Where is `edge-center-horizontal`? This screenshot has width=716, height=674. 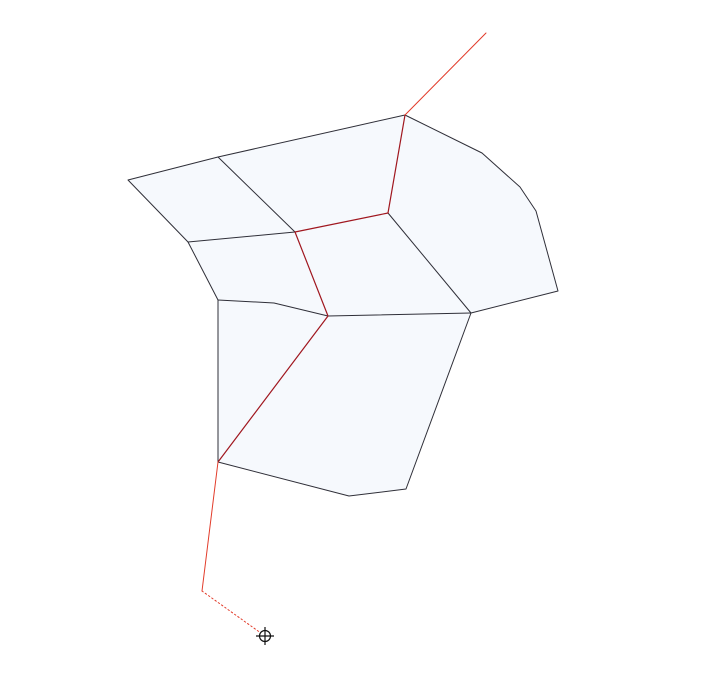 edge-center-horizontal is located at coordinates (399, 314).